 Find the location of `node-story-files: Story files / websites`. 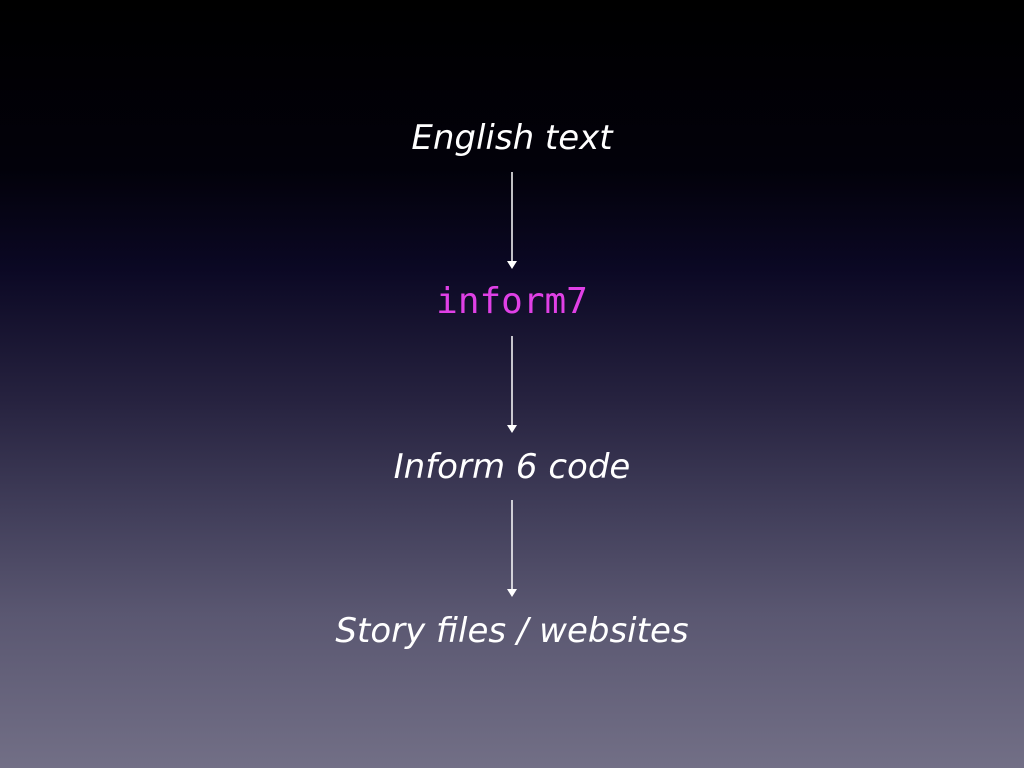

node-story-files: Story files / websites is located at coordinates (512, 631).